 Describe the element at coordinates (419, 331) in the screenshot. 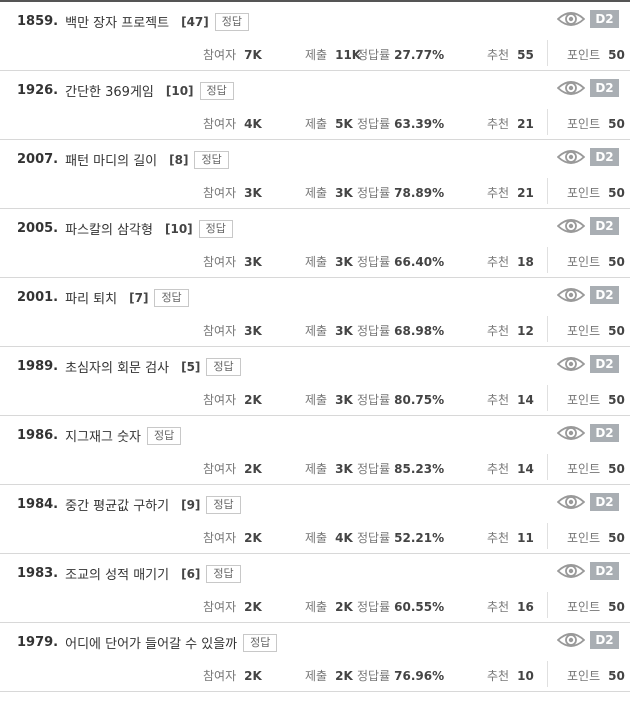

I see `accuracy-value: 68.98%` at that location.